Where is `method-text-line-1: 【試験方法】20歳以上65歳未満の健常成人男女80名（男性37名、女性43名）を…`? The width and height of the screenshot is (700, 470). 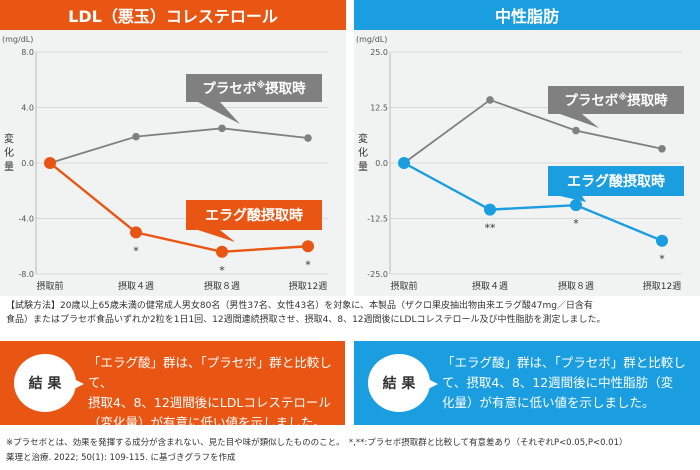 method-text-line-1: 【試験方法】20歳以上65歳未満の健常成人男女80名（男性37名、女性43名）を… is located at coordinates (299, 306).